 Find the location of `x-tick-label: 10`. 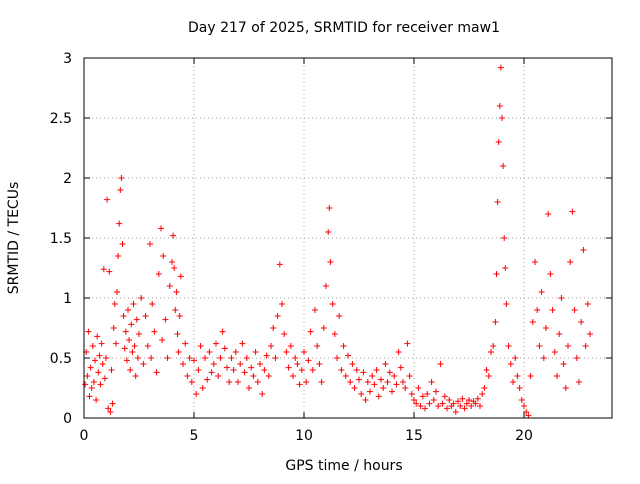

x-tick-label: 10 is located at coordinates (304, 436).